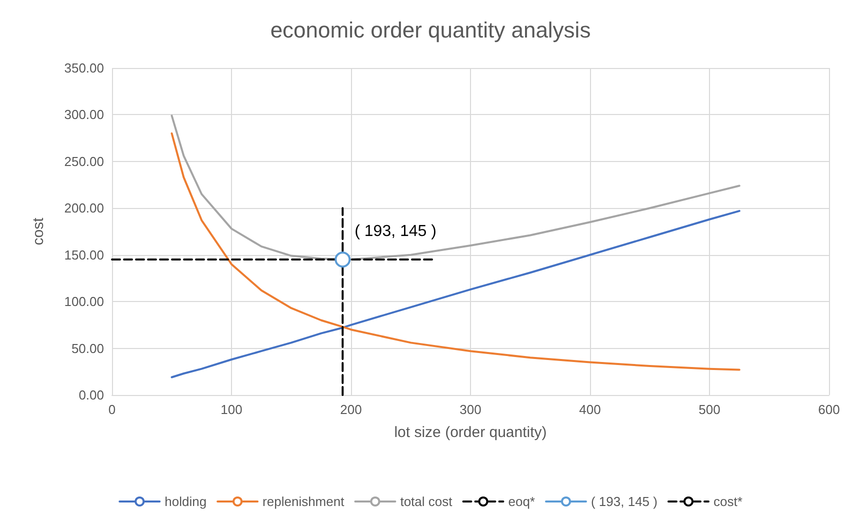 This screenshot has height=525, width=861. I want to click on x-tick-label: 400, so click(590, 409).